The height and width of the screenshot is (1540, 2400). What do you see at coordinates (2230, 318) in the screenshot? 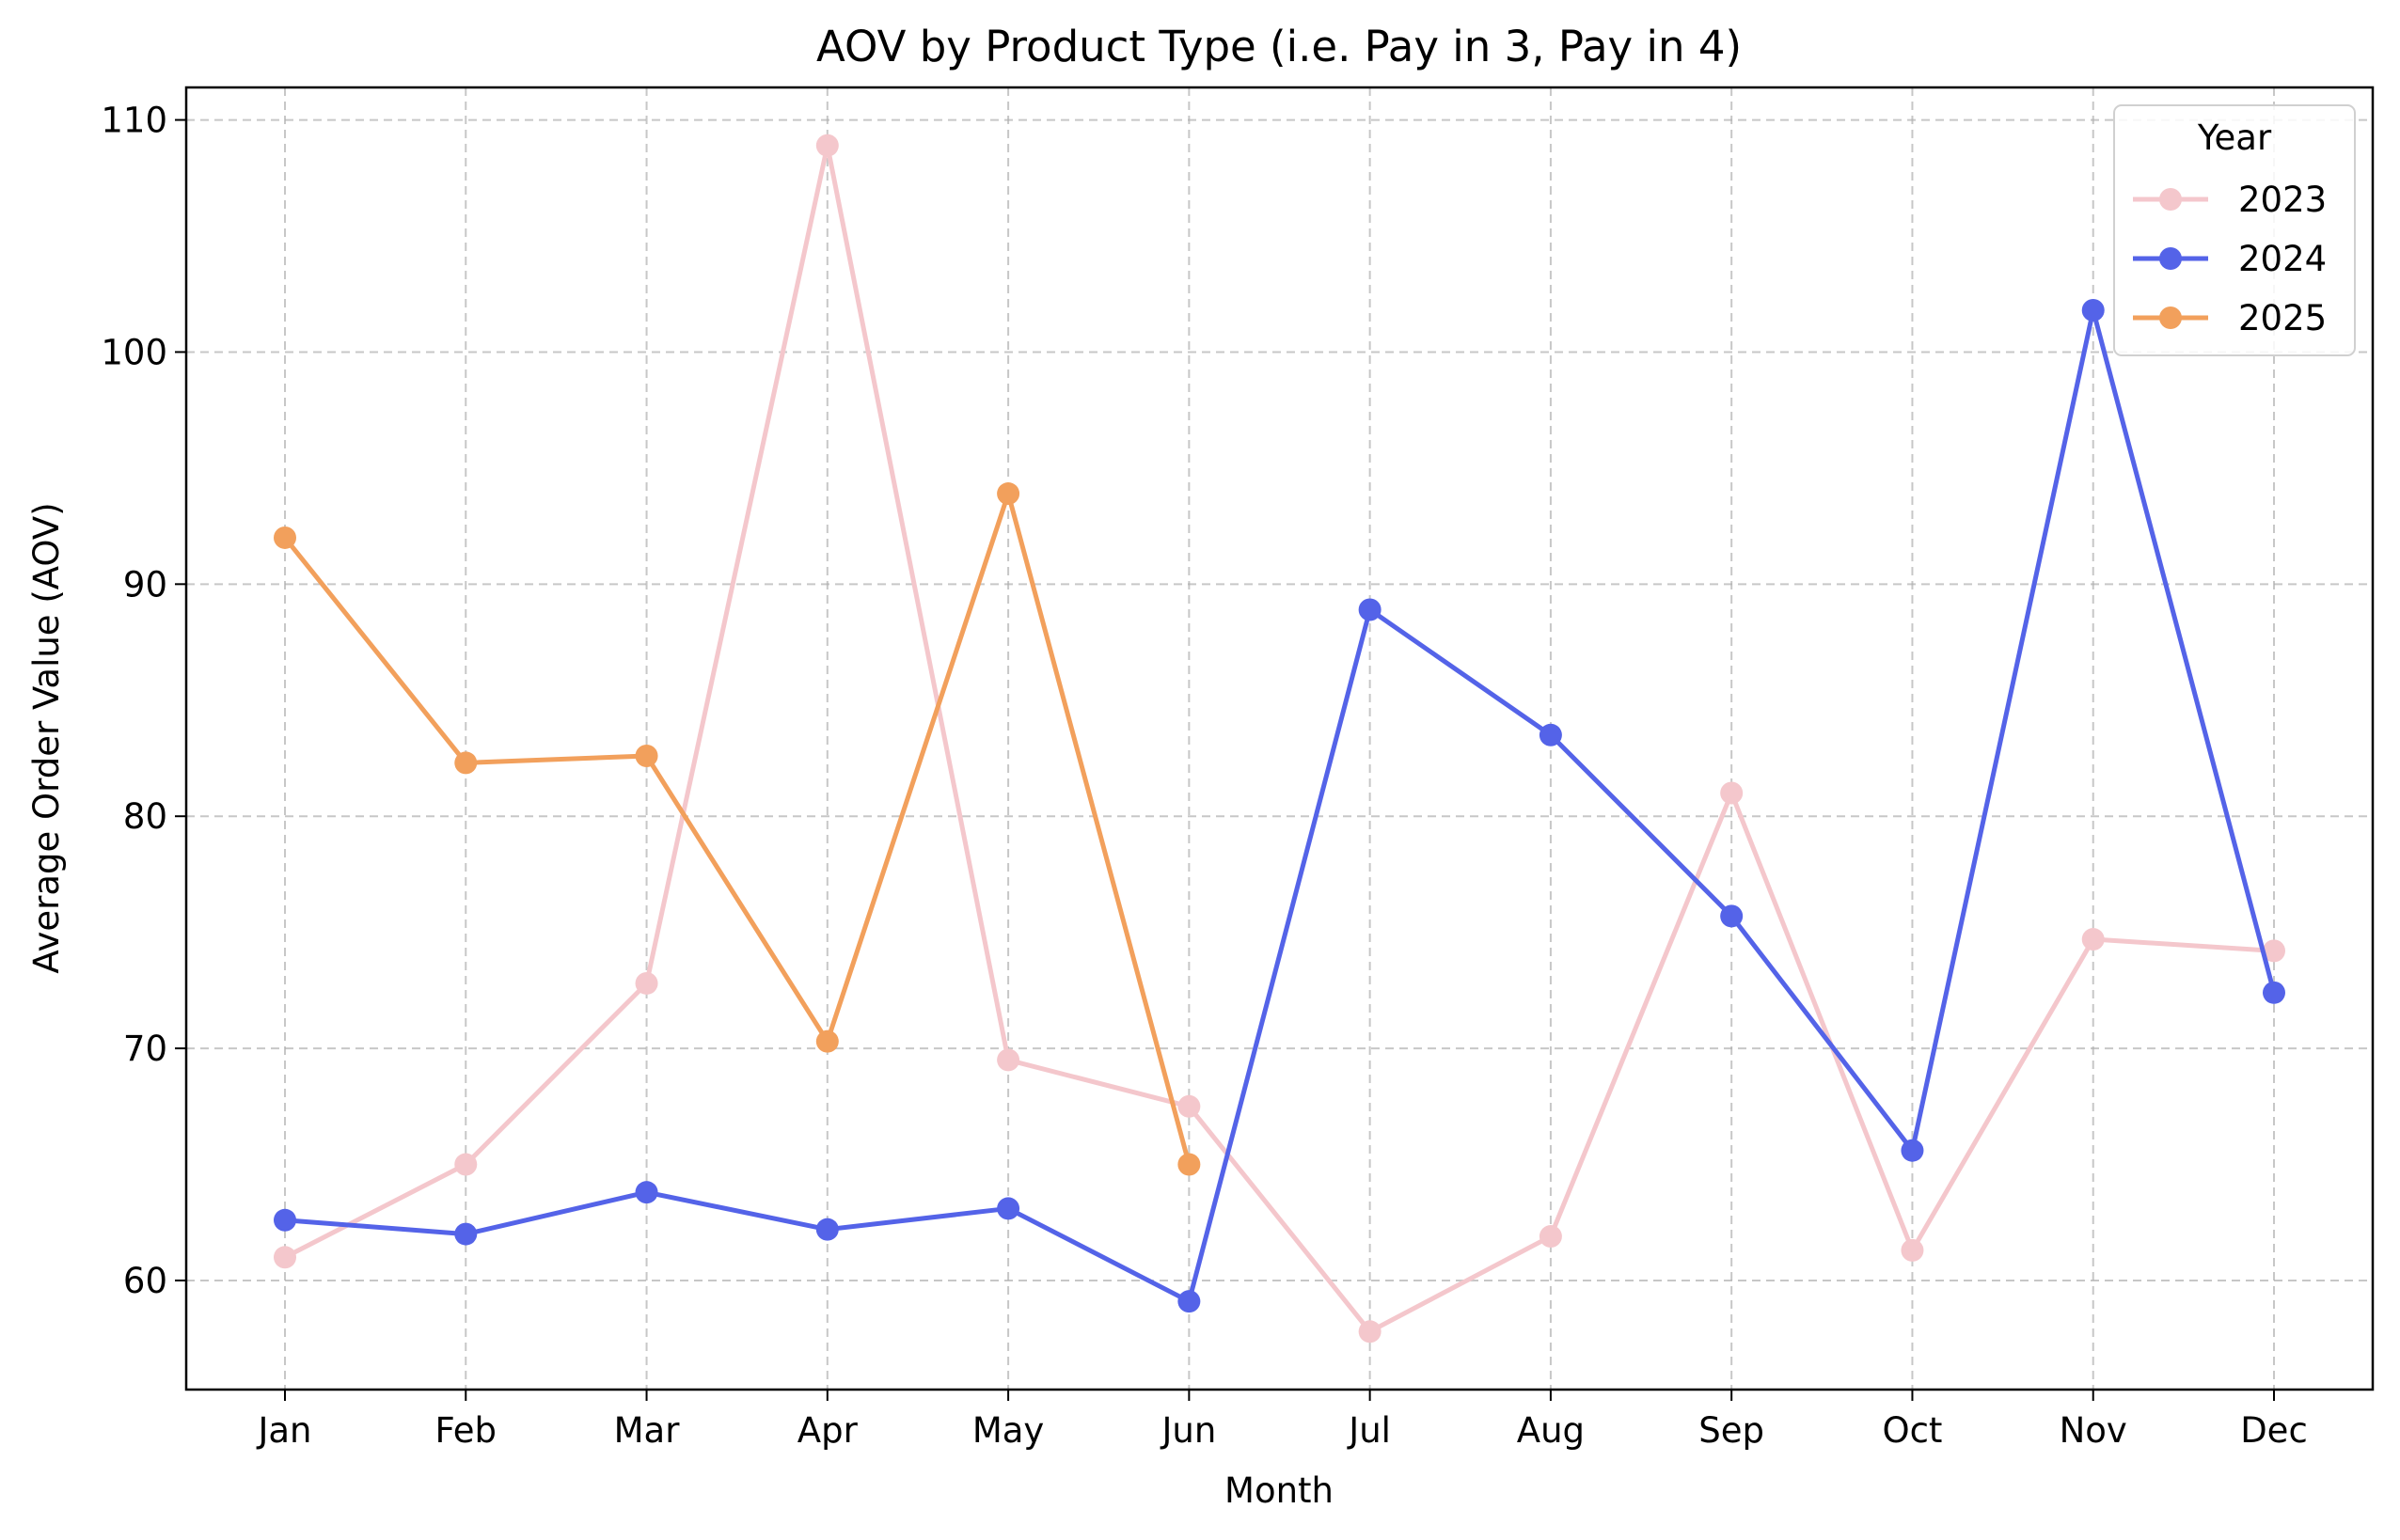
I see `legend-item-2025: 2025` at bounding box center [2230, 318].